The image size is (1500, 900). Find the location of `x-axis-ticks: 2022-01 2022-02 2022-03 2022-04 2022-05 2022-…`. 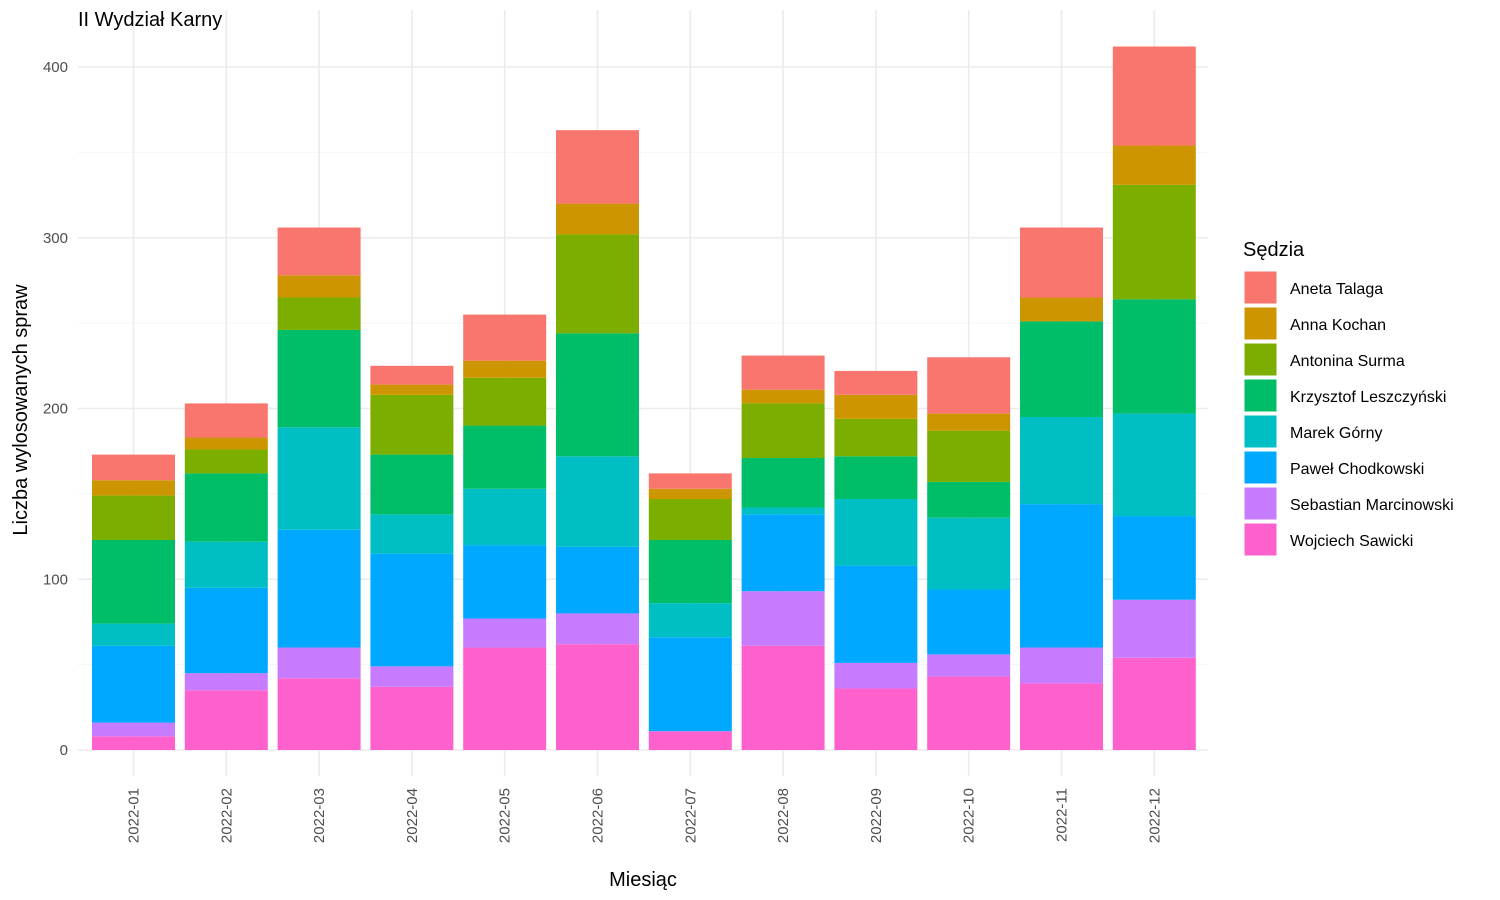

x-axis-ticks: 2022-01 2022-02 2022-03 2022-04 2022-05 2022-… is located at coordinates (645, 815).